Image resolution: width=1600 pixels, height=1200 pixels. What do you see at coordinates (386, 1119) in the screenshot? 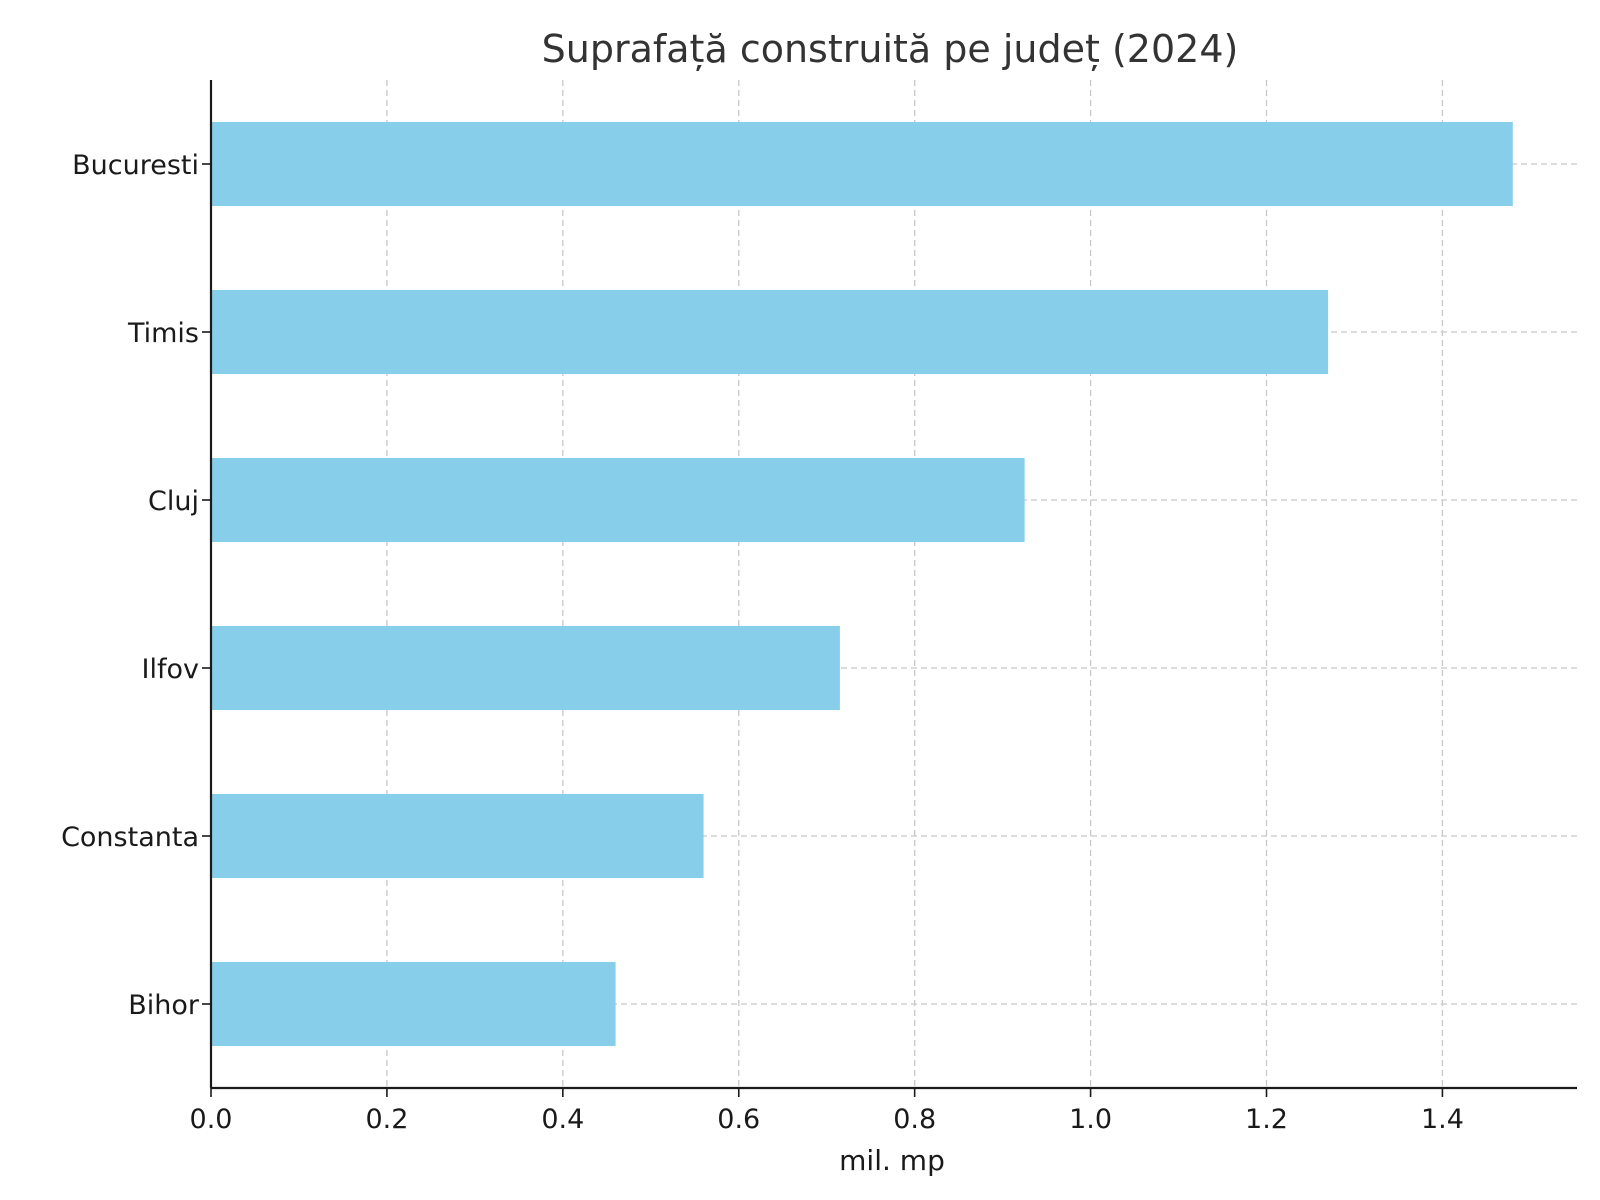
I see `x-tick-label: 0.2` at bounding box center [386, 1119].